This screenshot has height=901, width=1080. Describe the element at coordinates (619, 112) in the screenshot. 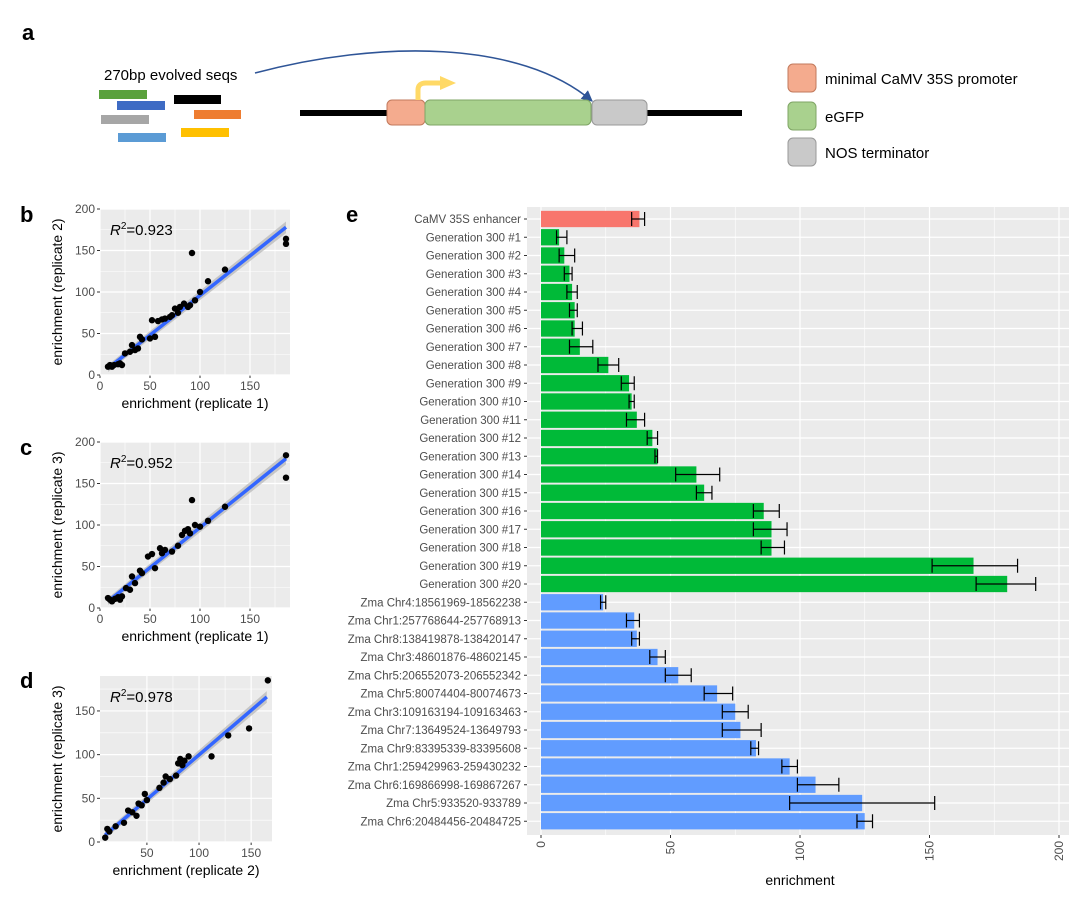

I see `nos-terminator-box` at that location.